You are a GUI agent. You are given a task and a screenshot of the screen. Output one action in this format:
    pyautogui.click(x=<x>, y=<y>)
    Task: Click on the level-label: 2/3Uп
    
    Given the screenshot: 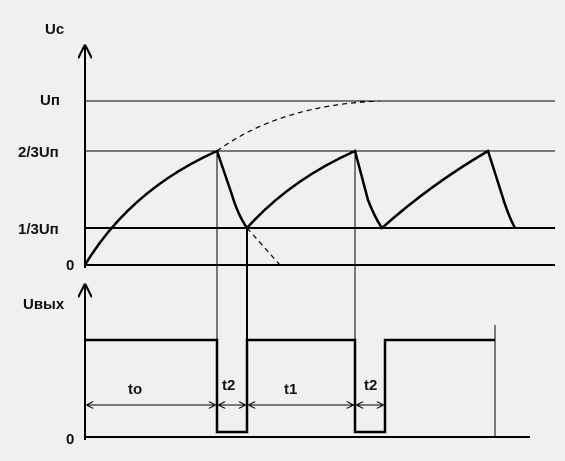 What is the action you would take?
    pyautogui.click(x=38, y=152)
    